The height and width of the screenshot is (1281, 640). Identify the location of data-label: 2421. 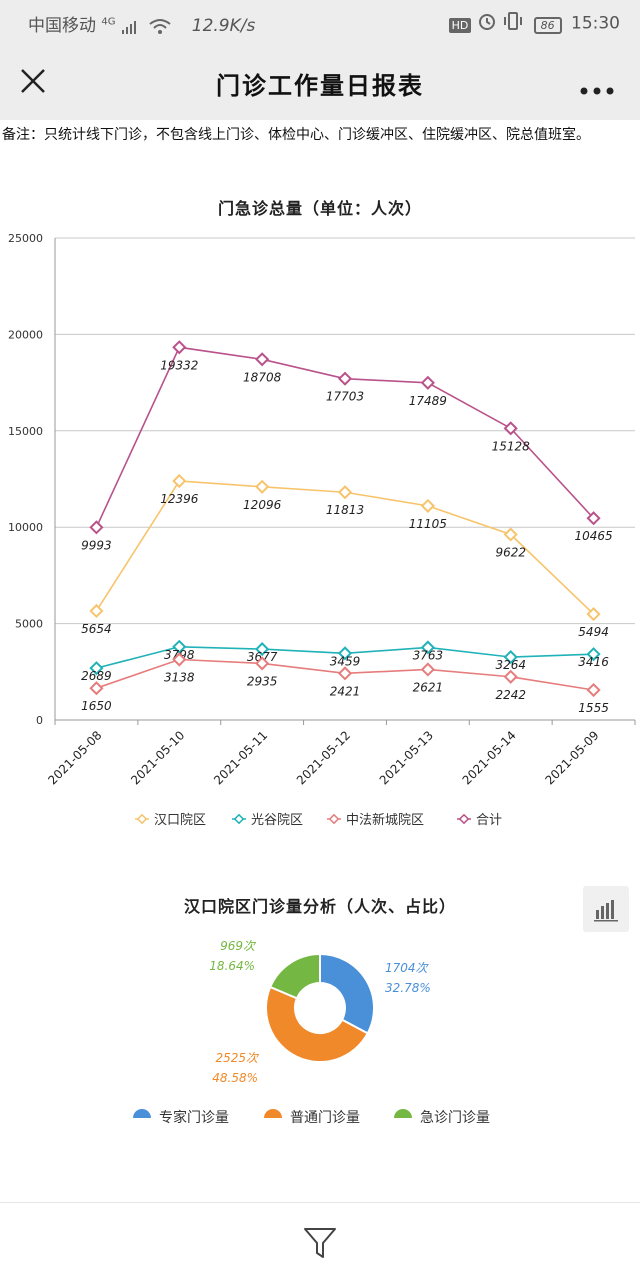
(345, 691).